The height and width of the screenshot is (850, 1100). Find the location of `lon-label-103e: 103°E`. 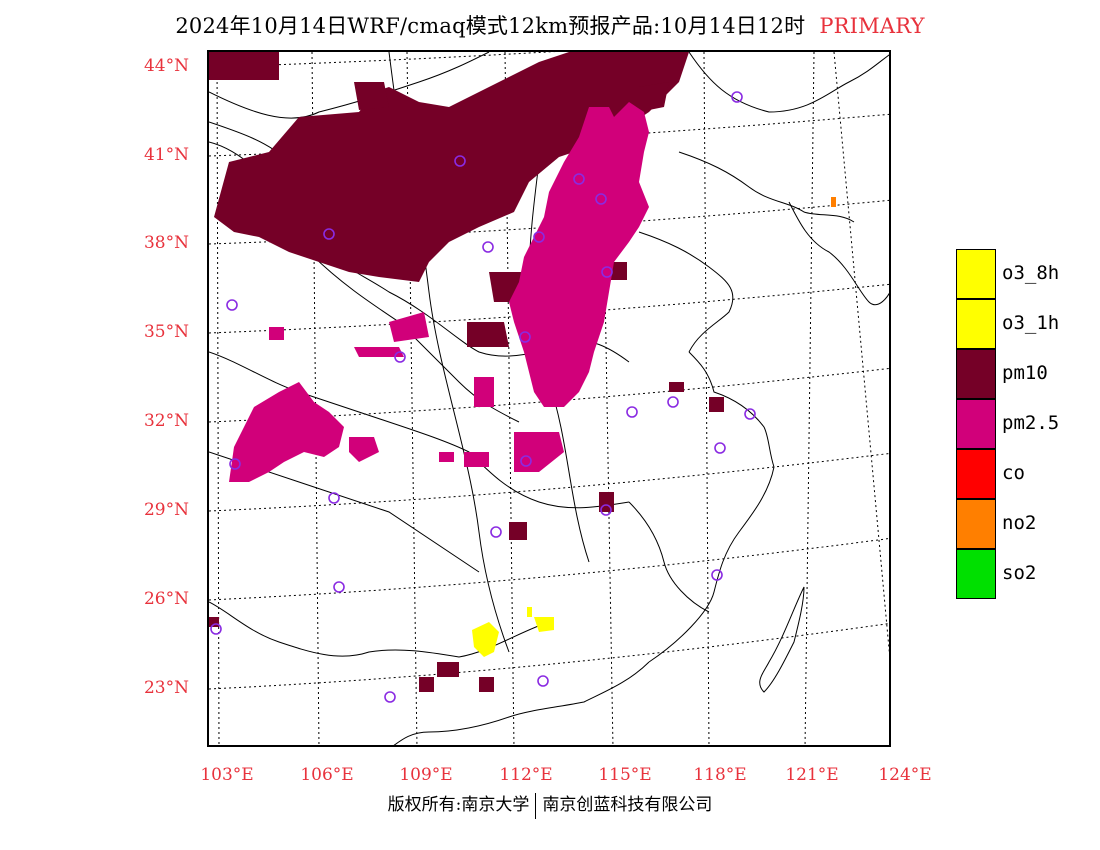

lon-label-103e: 103°E is located at coordinates (227, 775).